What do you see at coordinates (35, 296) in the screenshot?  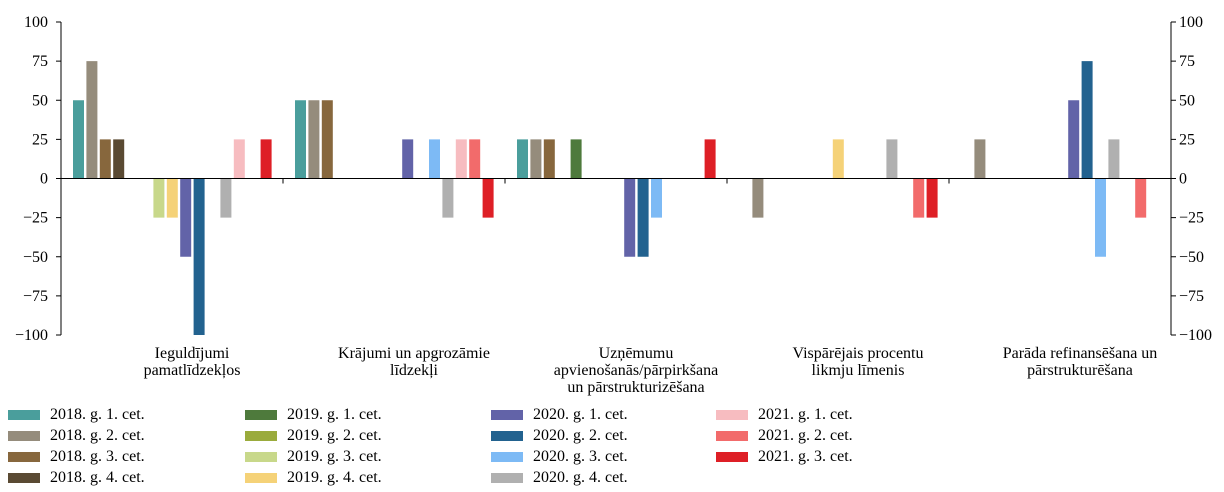 I see `y-tick-label-left: −75` at bounding box center [35, 296].